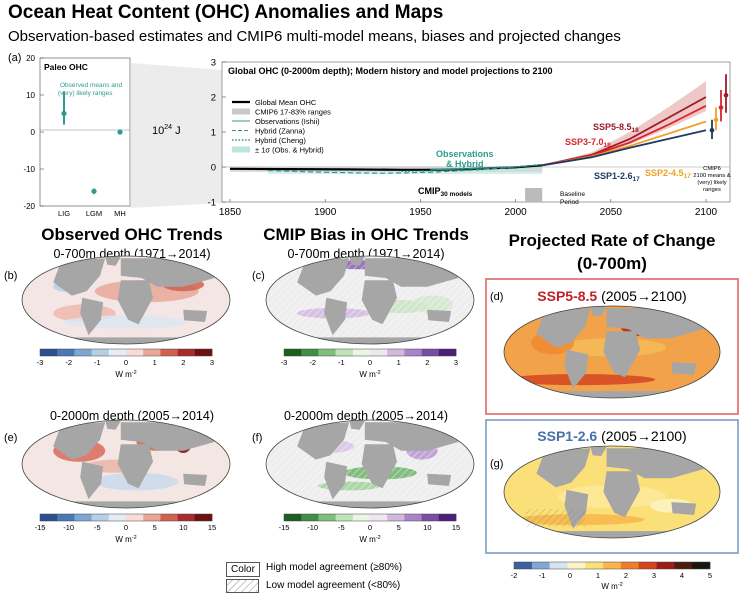 This screenshot has height=600, width=744. Describe the element at coordinates (213, 63) in the screenshot. I see `main-ytick-label: 3` at that location.